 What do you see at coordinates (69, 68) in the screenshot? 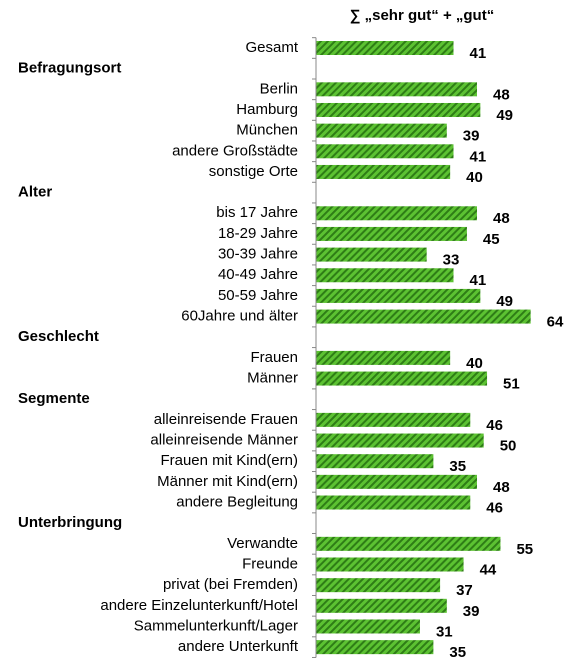
I see `group-label: Befragungsort` at bounding box center [69, 68].